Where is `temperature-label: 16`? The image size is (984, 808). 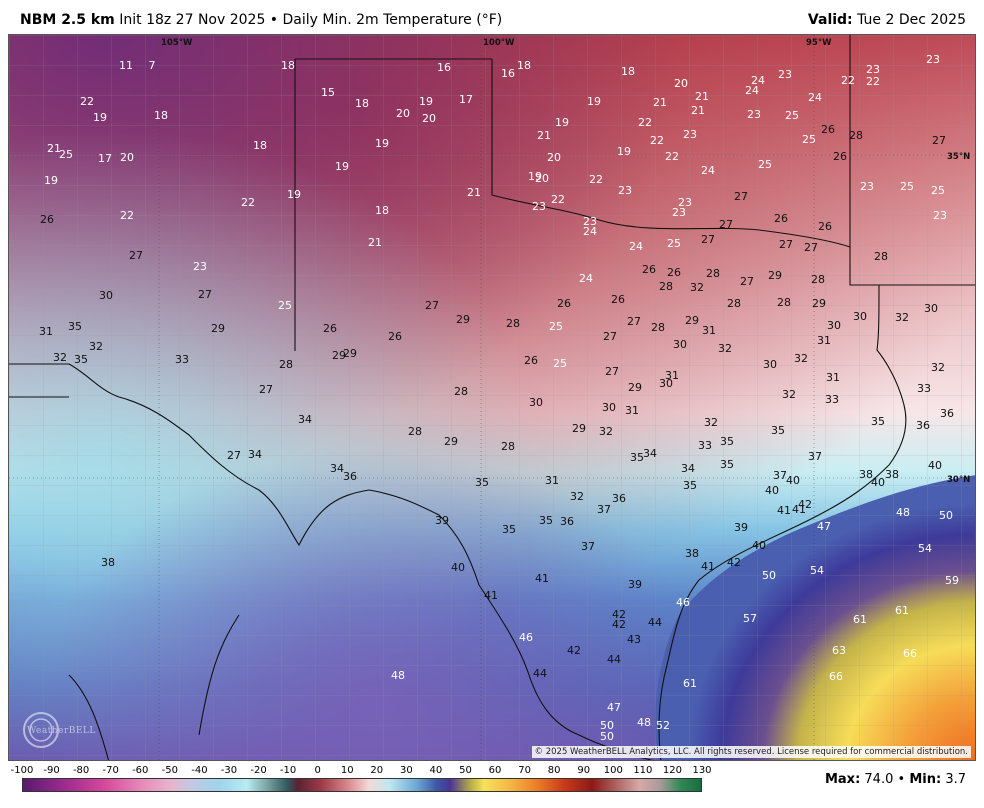 temperature-label: 16 is located at coordinates (508, 73).